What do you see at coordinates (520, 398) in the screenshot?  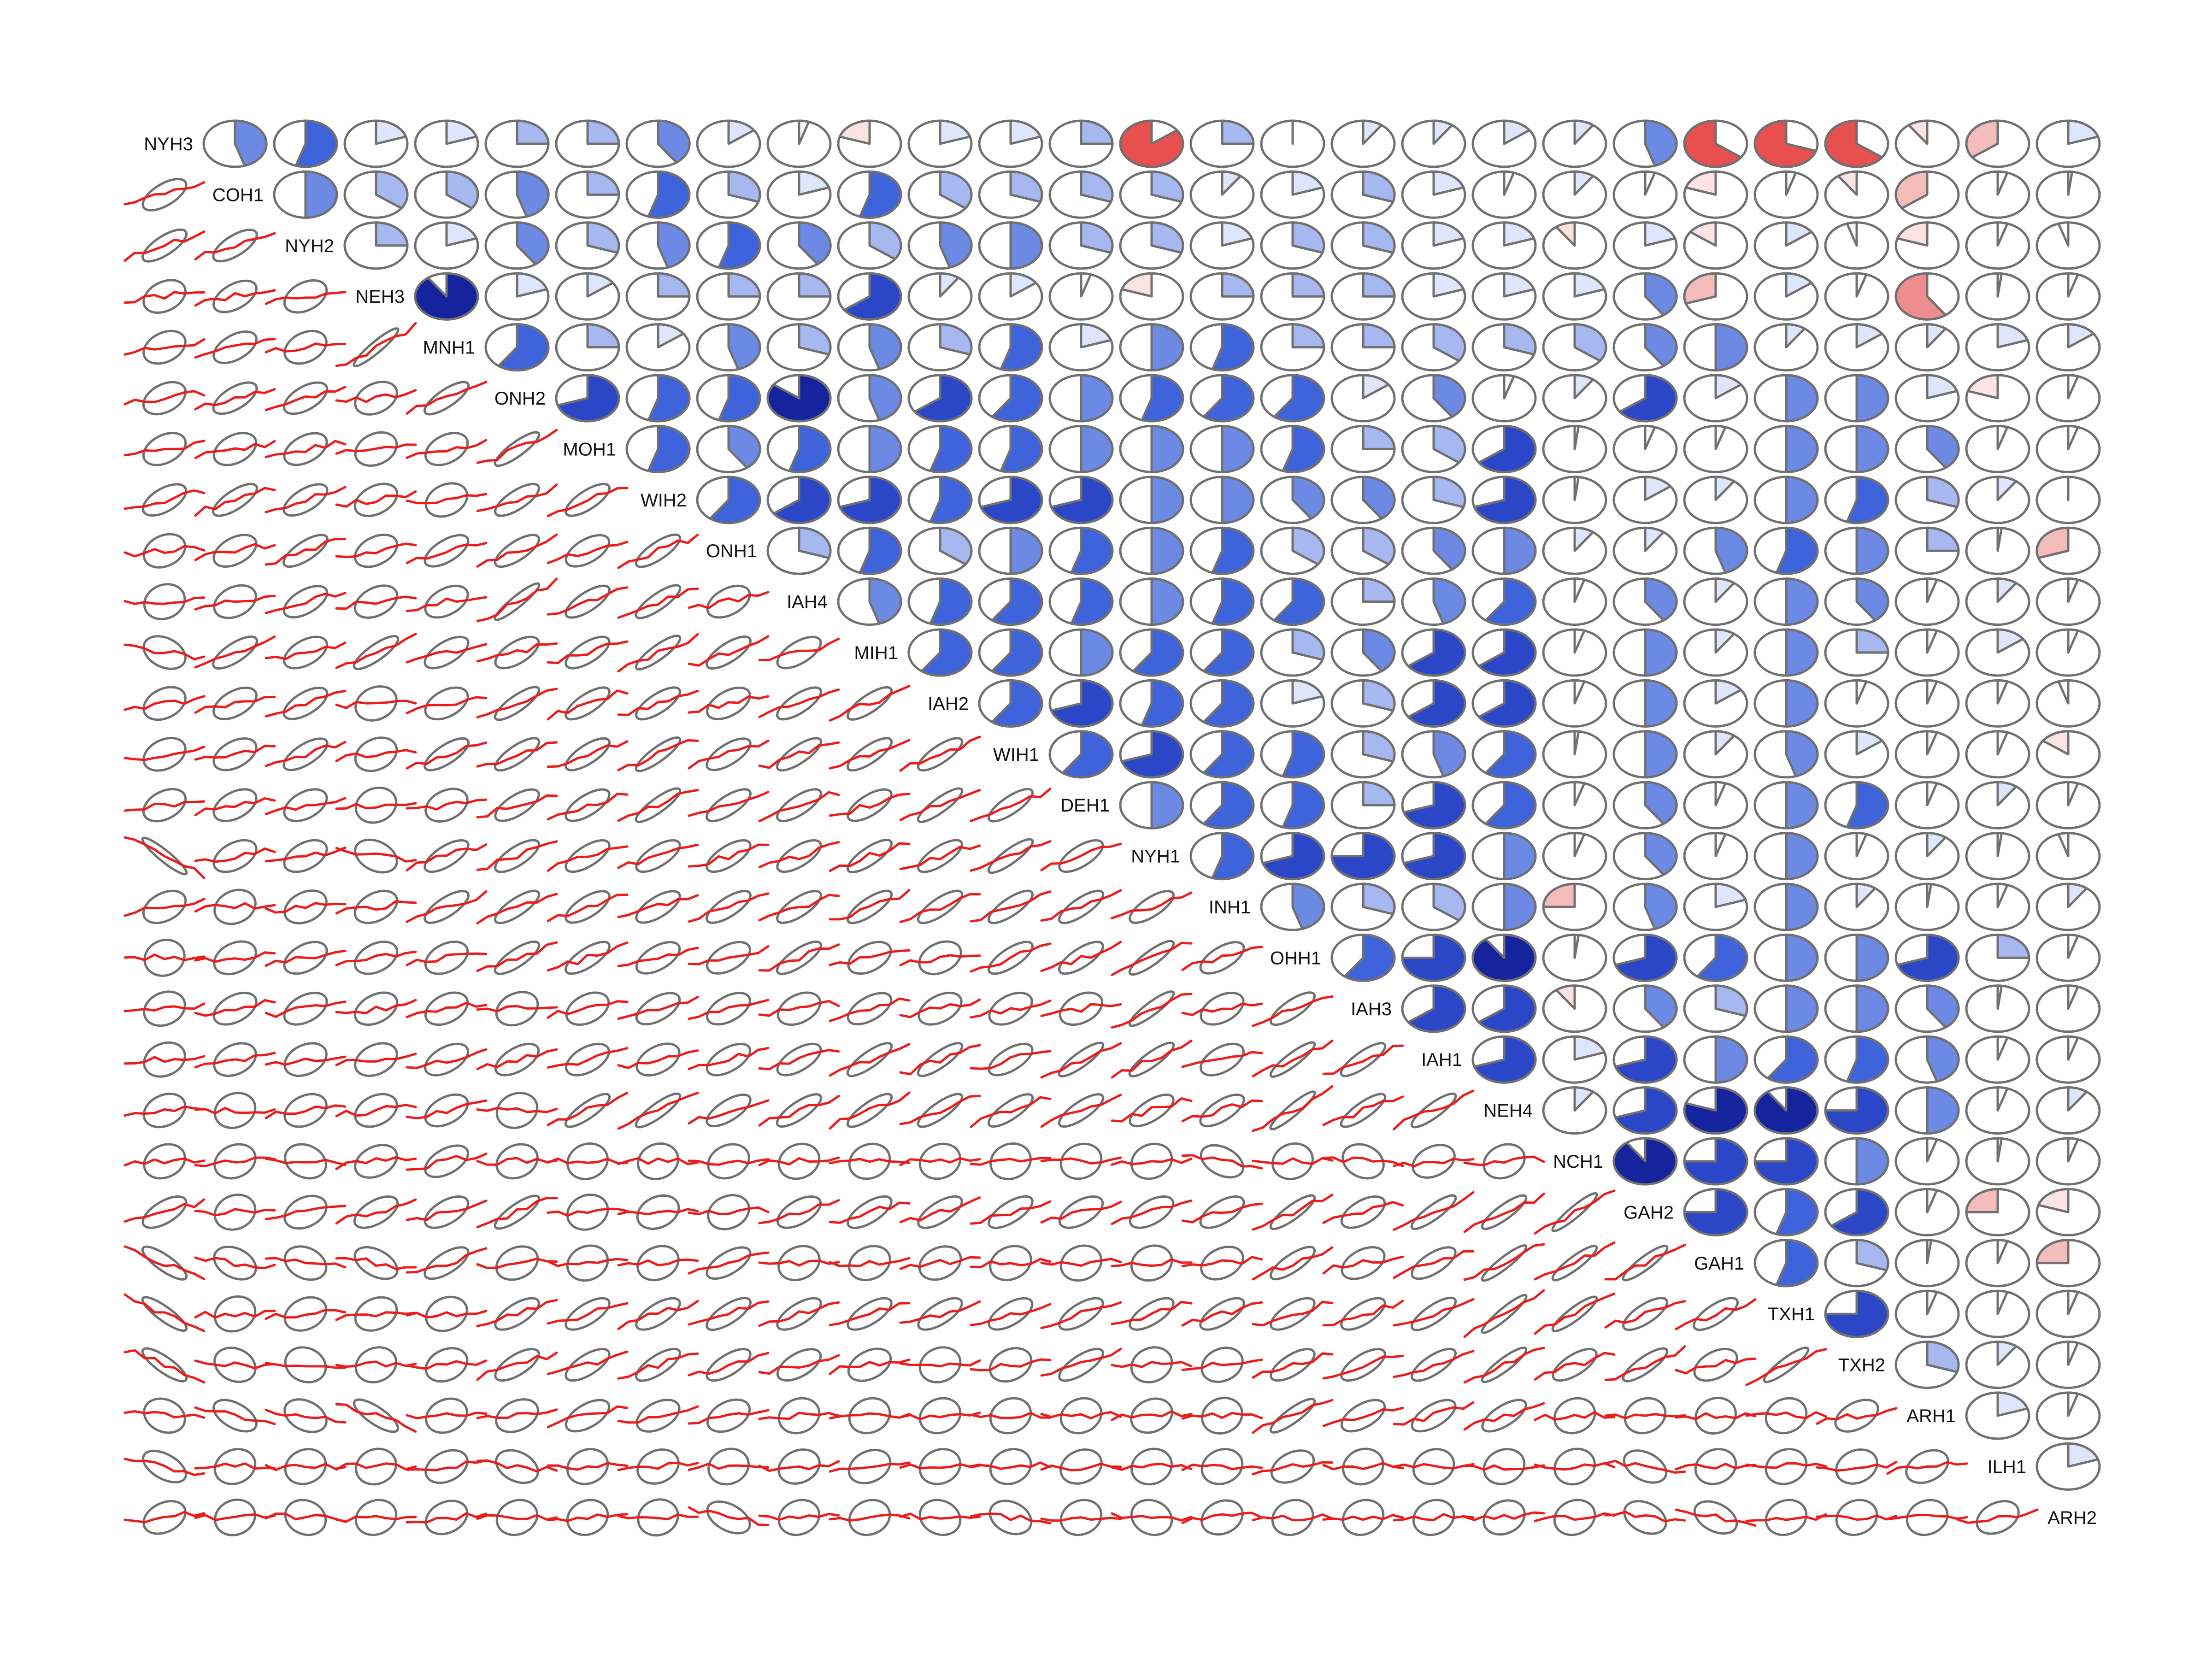 I see `variable-label-onh2: ONH2` at bounding box center [520, 398].